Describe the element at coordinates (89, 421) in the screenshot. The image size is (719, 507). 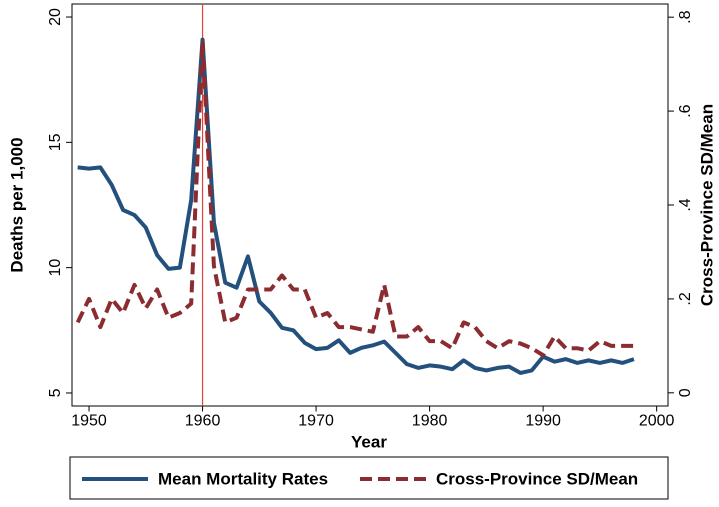
I see `x-tick-label: 1950` at that location.